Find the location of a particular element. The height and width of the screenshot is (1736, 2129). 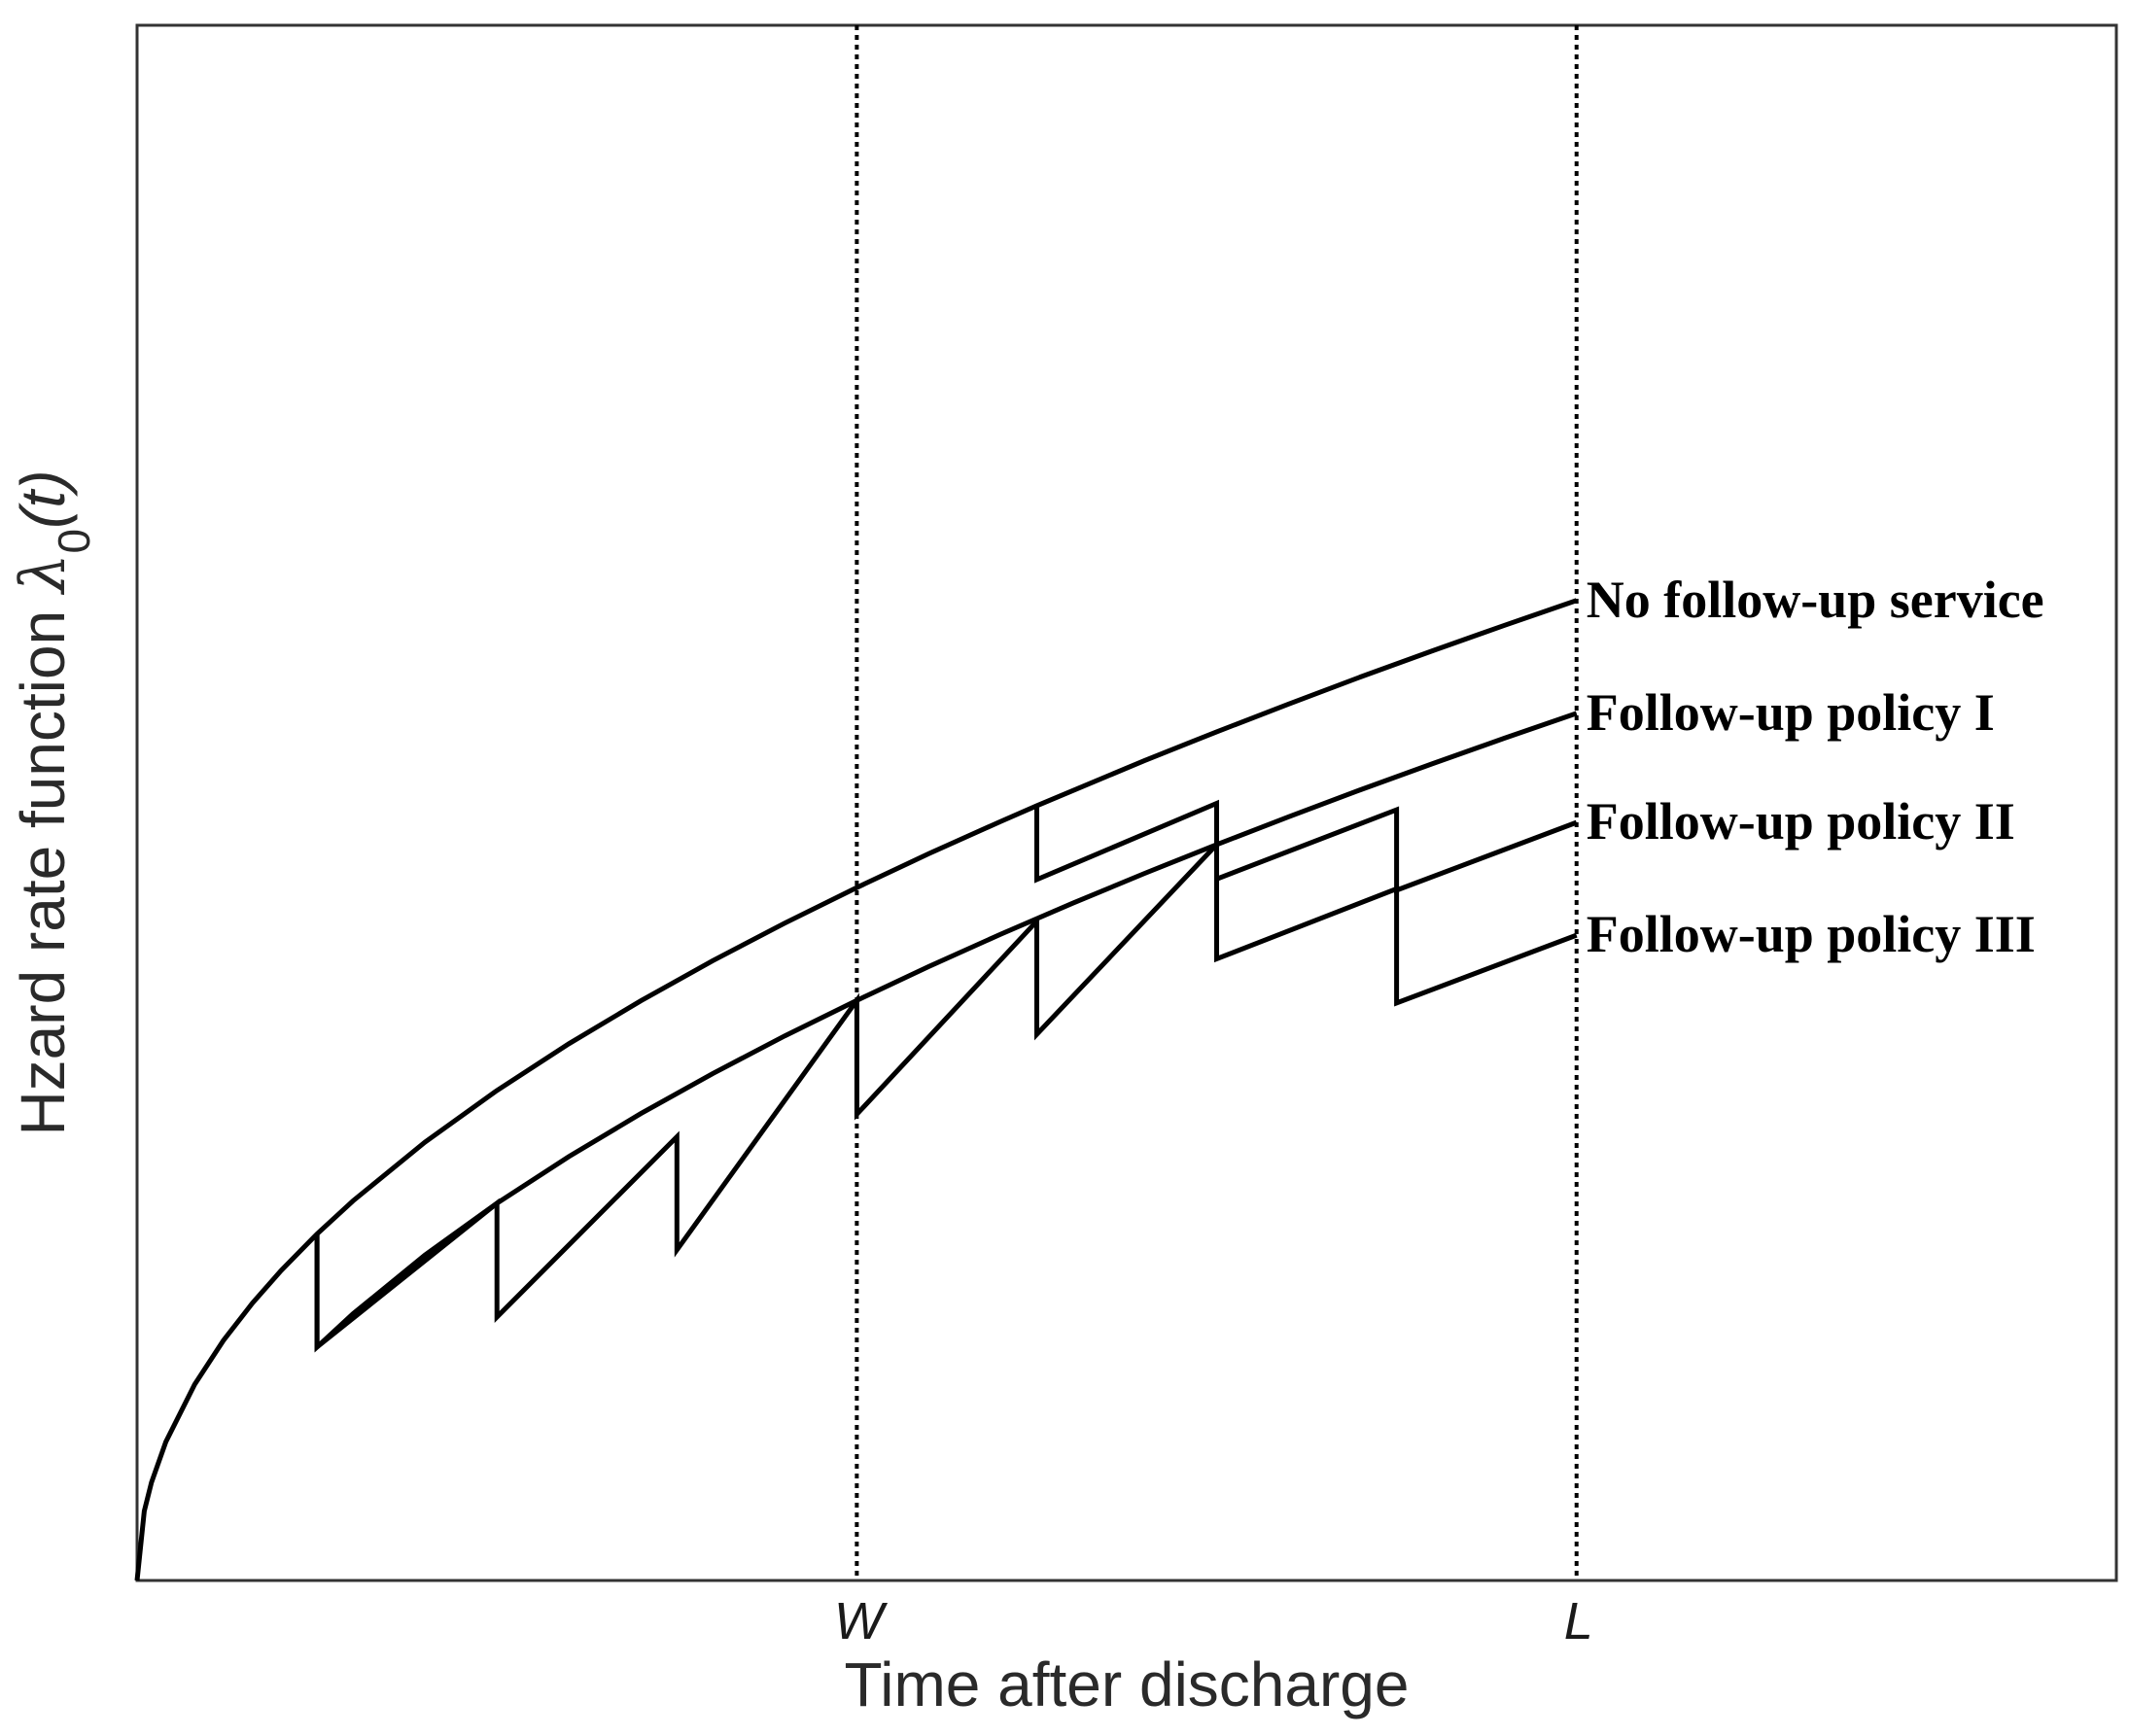

y-axis-title-argument: (t) is located at coordinates (43, 499).